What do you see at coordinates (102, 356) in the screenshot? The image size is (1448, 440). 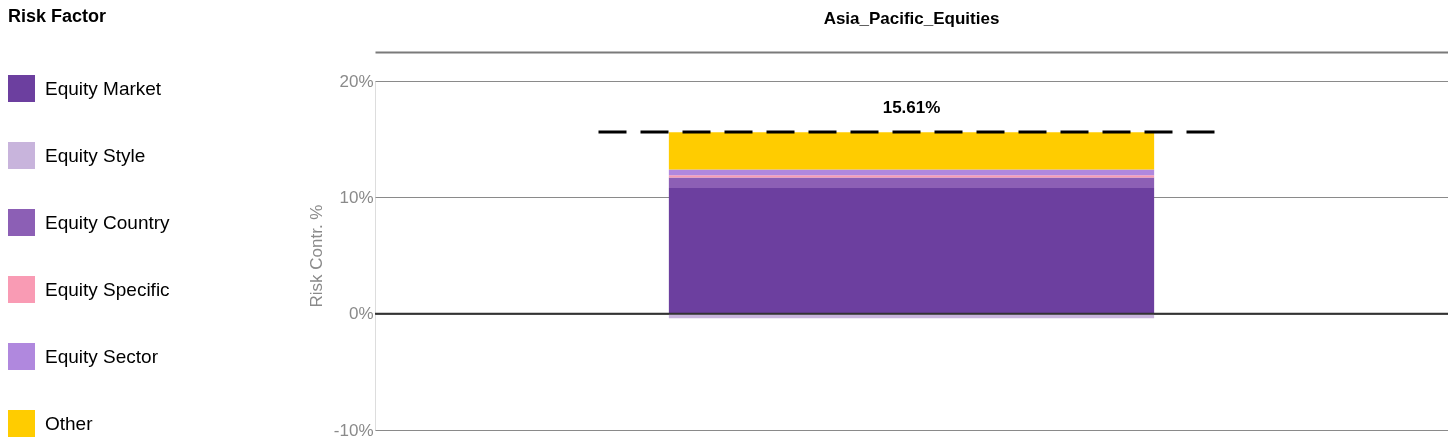 I see `legend-label: Equity Sector` at bounding box center [102, 356].